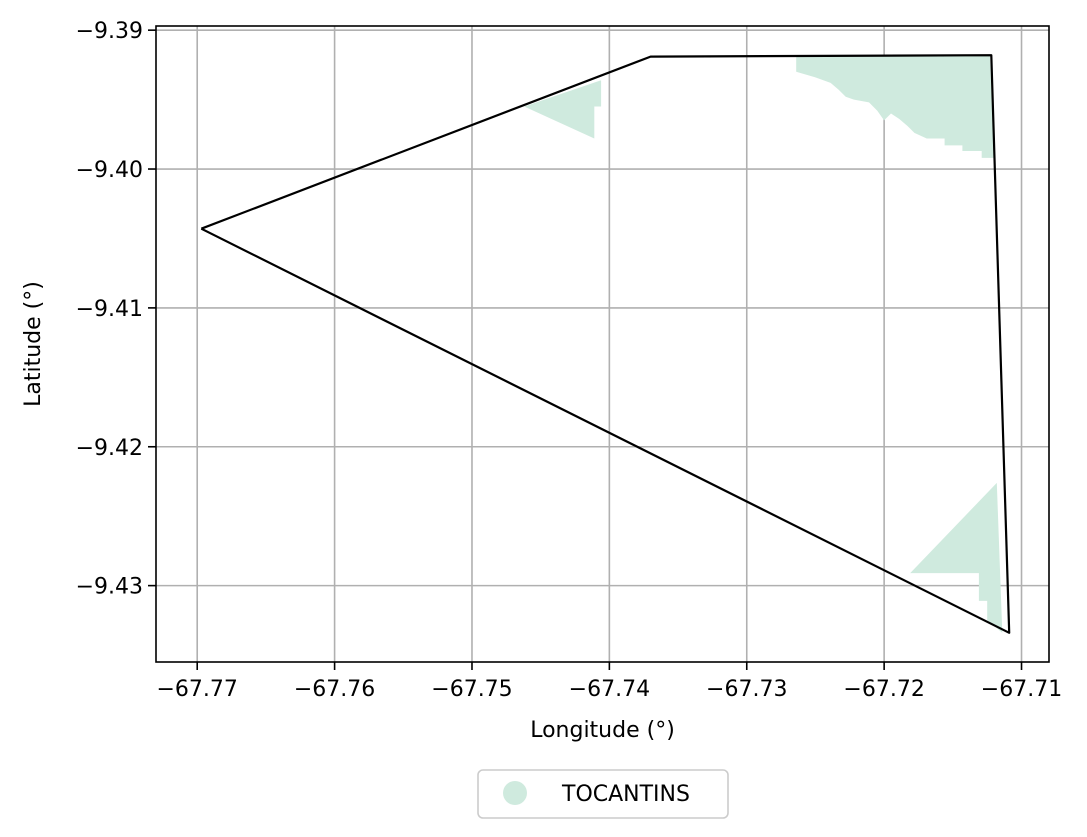 The width and height of the screenshot is (1087, 837). I want to click on x-tick-label: −67.76, so click(334, 689).